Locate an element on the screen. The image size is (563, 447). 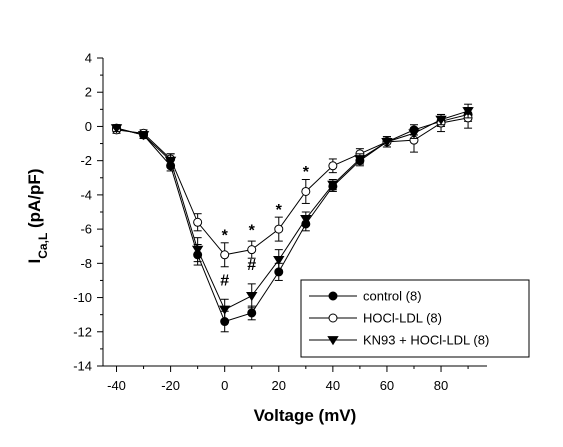
y-axis-title: ICa,L (pA/pF) is located at coordinates (37, 216).